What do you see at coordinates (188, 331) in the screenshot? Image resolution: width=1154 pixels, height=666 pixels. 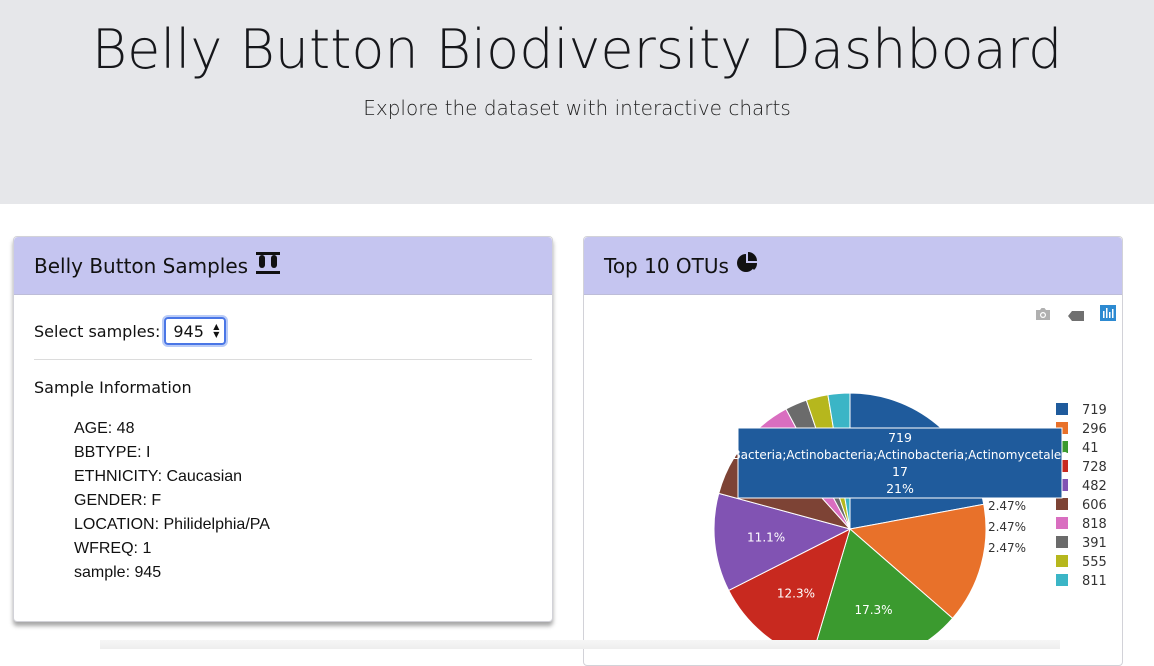 I see `sample-select-value: 945` at bounding box center [188, 331].